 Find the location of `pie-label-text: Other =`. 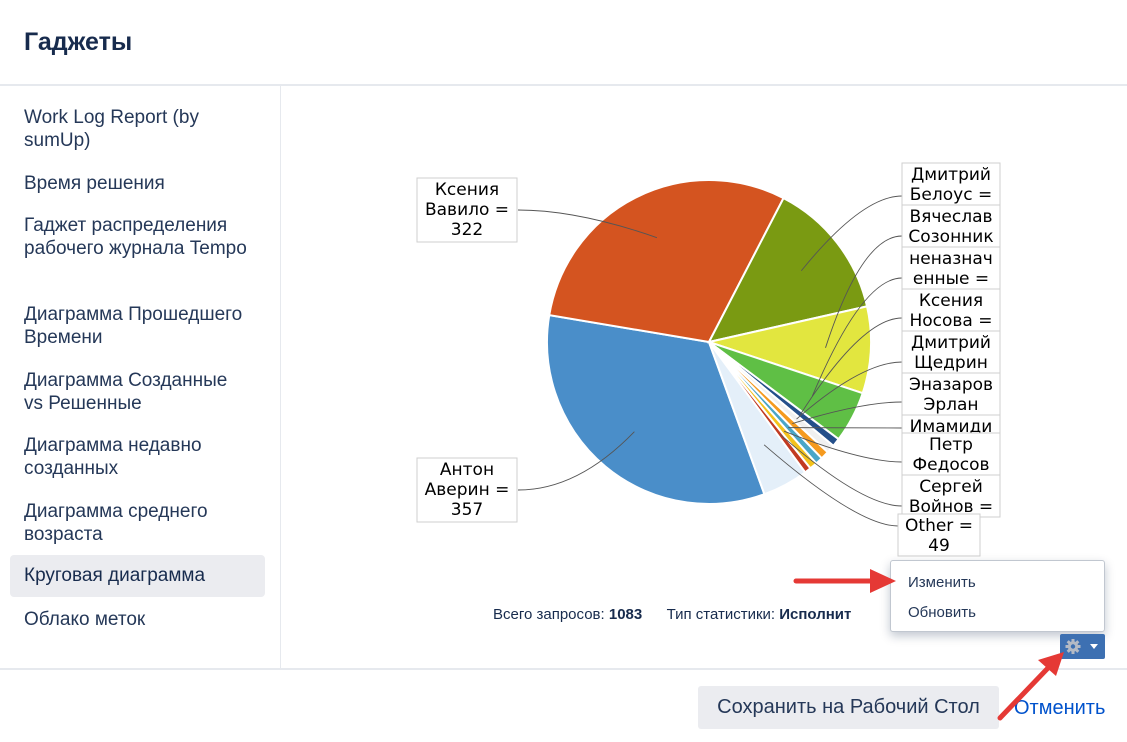

pie-label-text: Other = is located at coordinates (939, 526).